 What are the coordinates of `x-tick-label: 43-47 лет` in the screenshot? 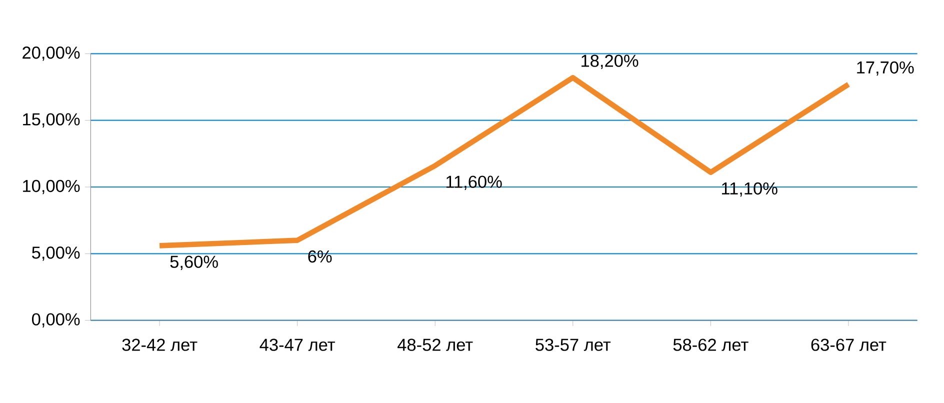 It's located at (298, 344).